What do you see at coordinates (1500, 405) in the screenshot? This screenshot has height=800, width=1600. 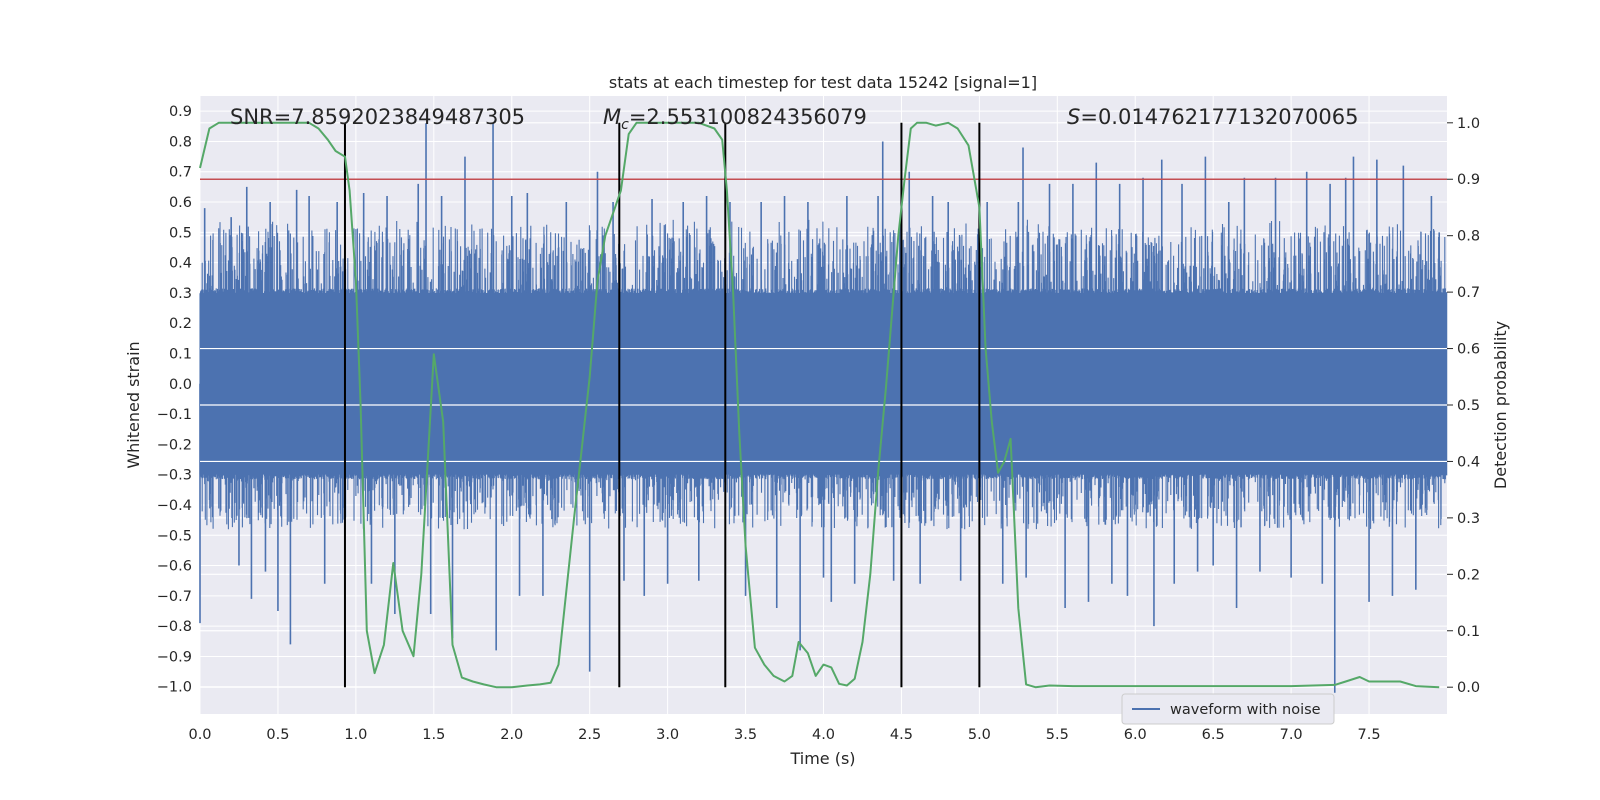 I see `y-right-axis-label: Detection probability` at bounding box center [1500, 405].